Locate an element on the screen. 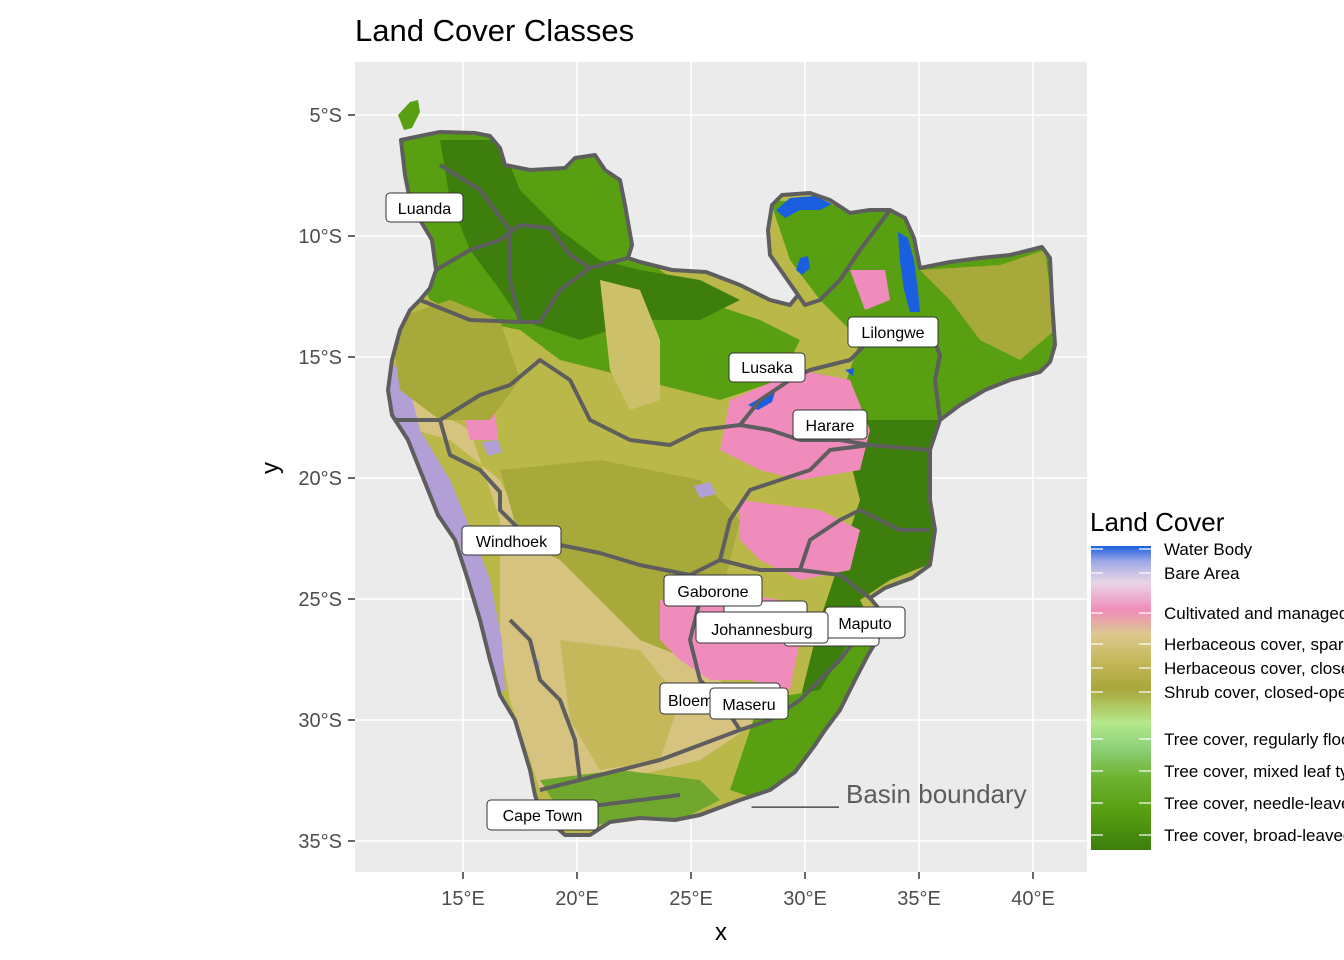 The width and height of the screenshot is (1344, 960). basin-boundary-congo-zambezi is located at coordinates (531, 247).